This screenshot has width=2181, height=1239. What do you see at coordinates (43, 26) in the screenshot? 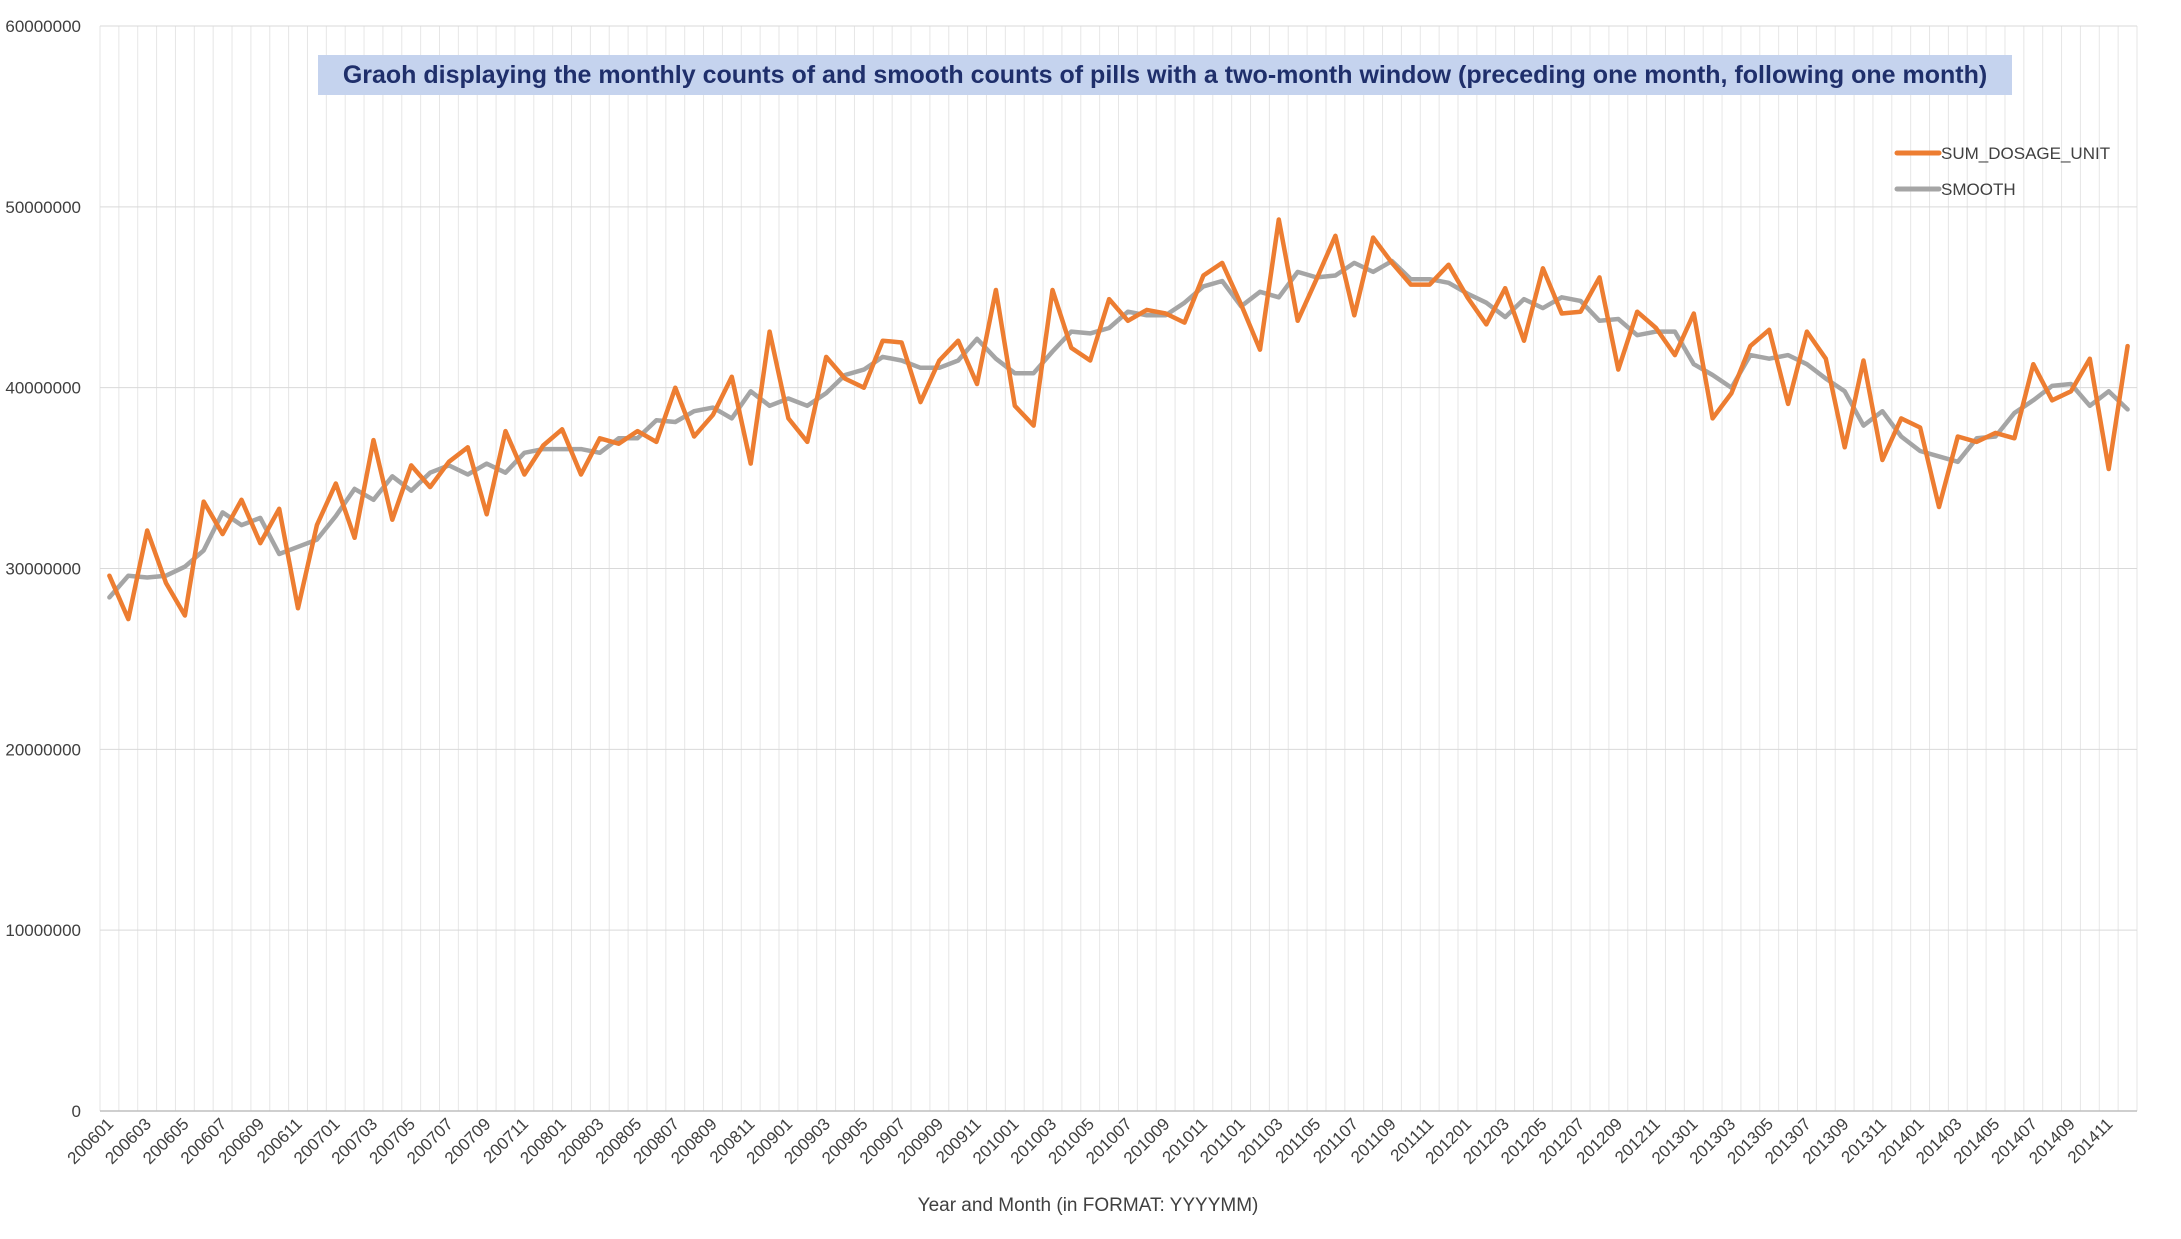
I see `y-tick-label: 60000000` at bounding box center [43, 26].